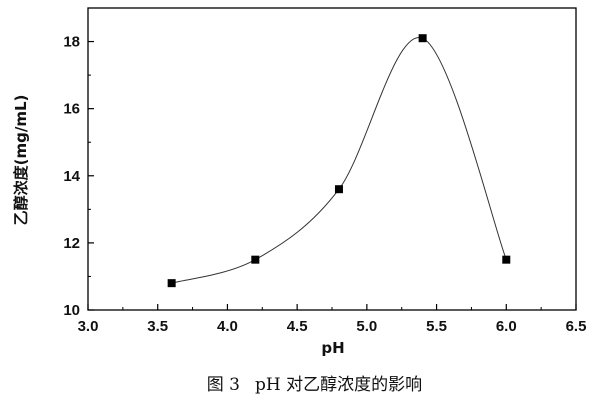  Describe the element at coordinates (366, 326) in the screenshot. I see `x-tick-label: 5.0` at that location.